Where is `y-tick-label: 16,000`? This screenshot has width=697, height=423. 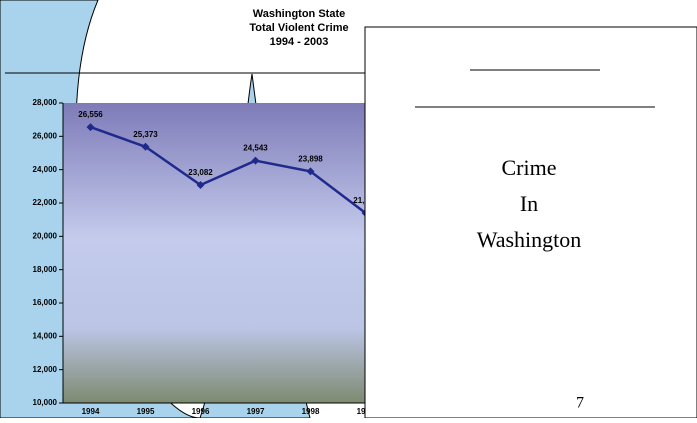
y-tick-label: 16,000 is located at coordinates (45, 302).